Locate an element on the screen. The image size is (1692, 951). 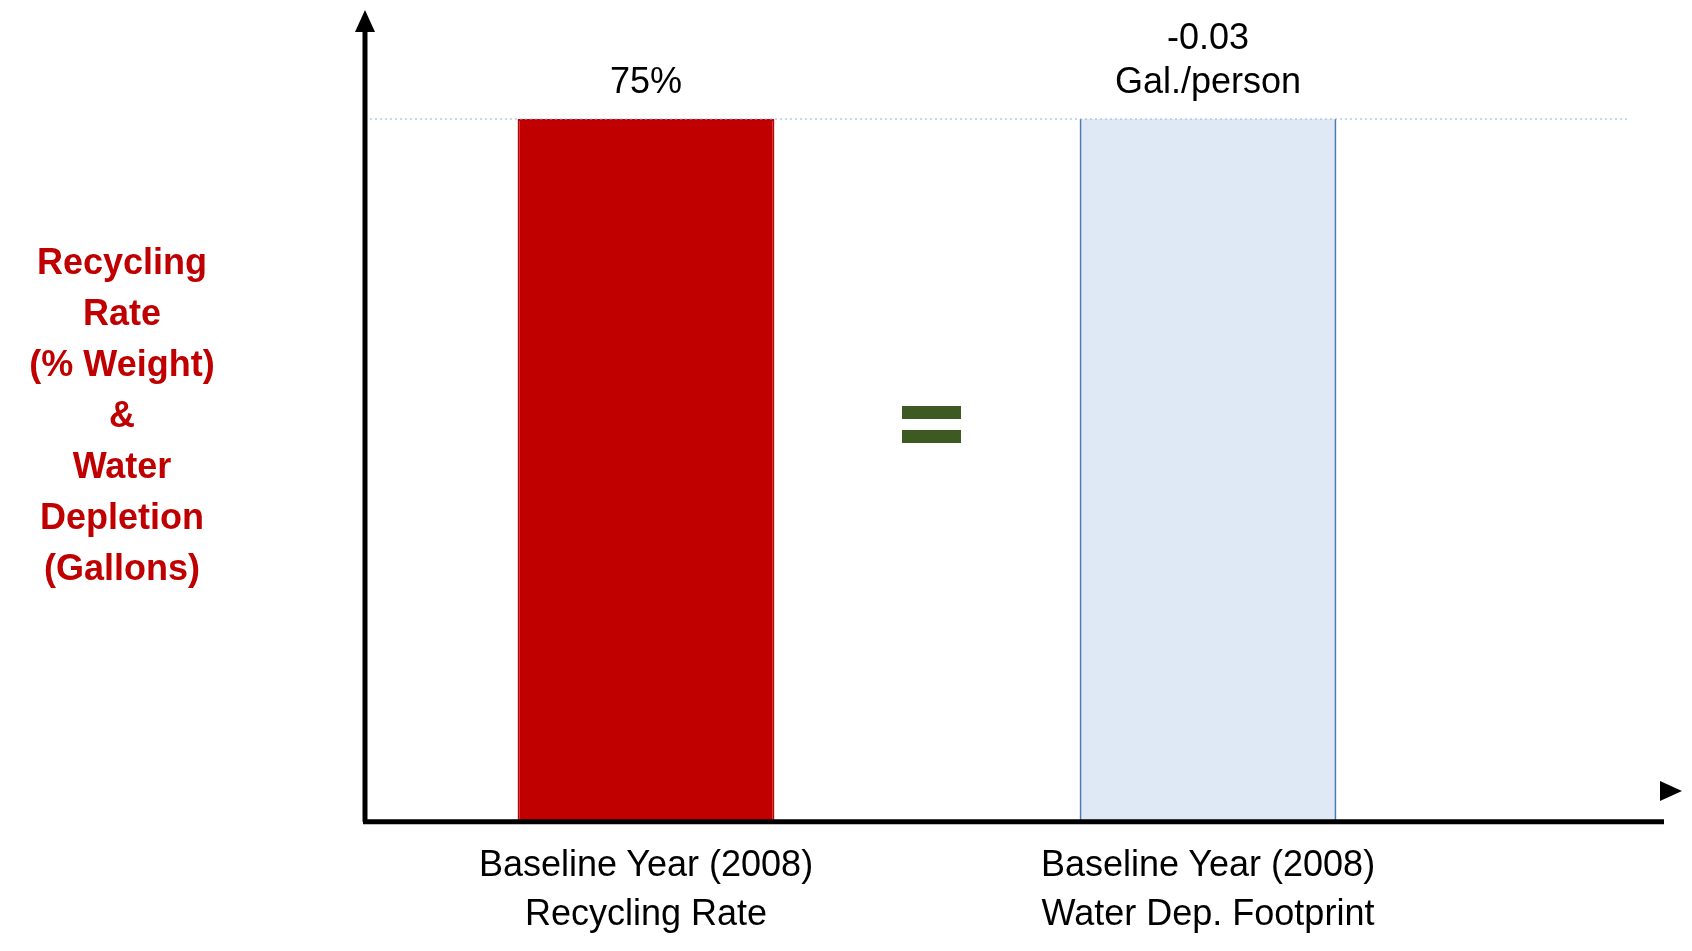
x-tick-label: Baseline Year (2008) Water Dep. Footprint is located at coordinates (1208, 888).